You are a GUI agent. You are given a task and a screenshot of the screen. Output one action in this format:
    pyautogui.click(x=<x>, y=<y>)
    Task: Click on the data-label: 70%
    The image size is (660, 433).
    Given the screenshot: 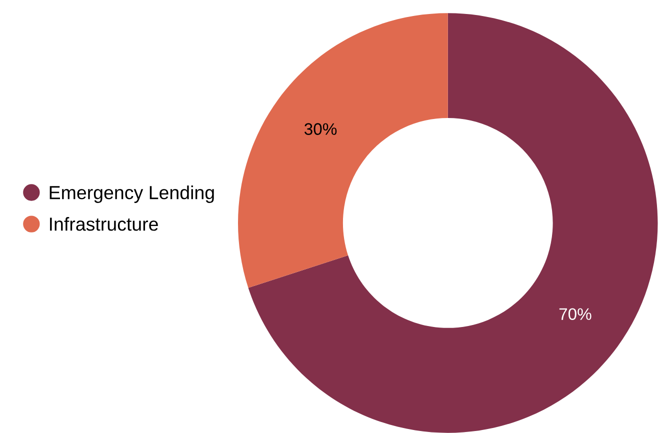 What is the action you would take?
    pyautogui.click(x=575, y=314)
    